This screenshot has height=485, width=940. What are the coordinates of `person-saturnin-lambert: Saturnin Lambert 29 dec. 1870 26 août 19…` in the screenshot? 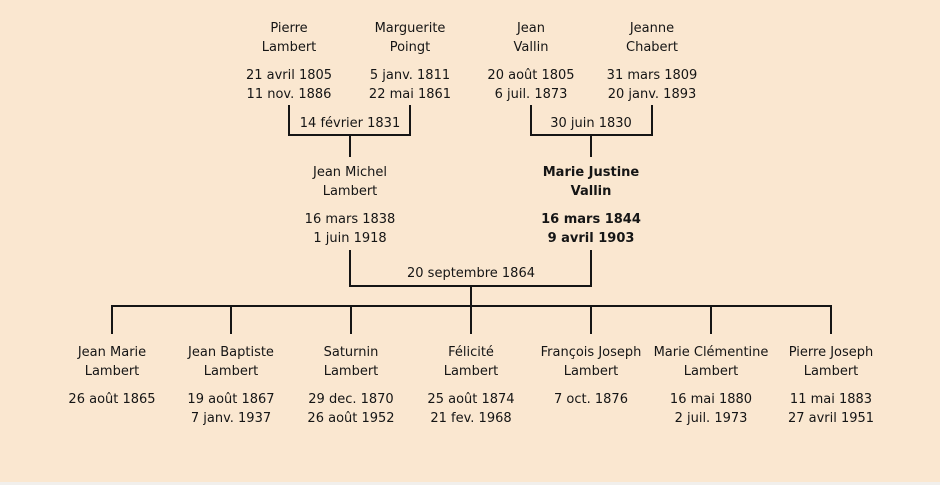 It's located at (350, 385).